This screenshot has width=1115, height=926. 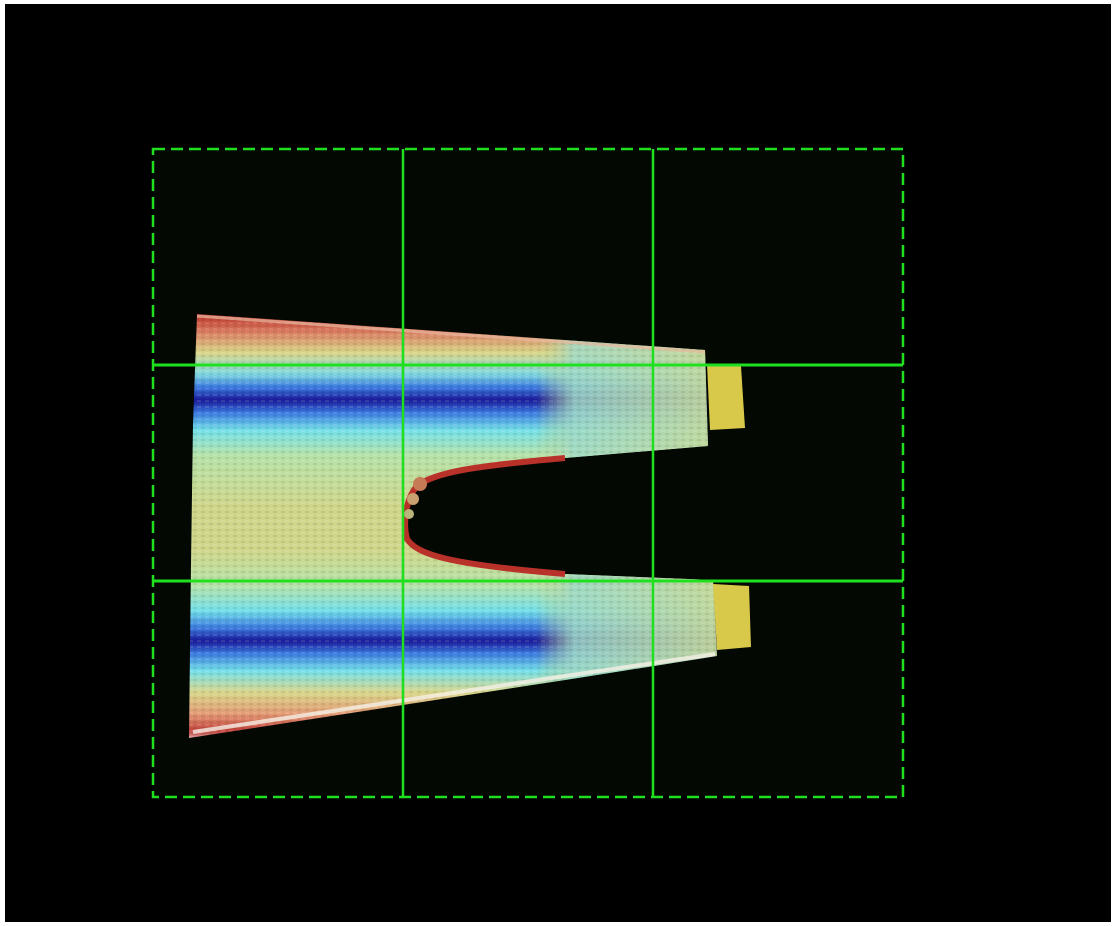 What do you see at coordinates (732, 617) in the screenshot?
I see `outlet-tab-lower` at bounding box center [732, 617].